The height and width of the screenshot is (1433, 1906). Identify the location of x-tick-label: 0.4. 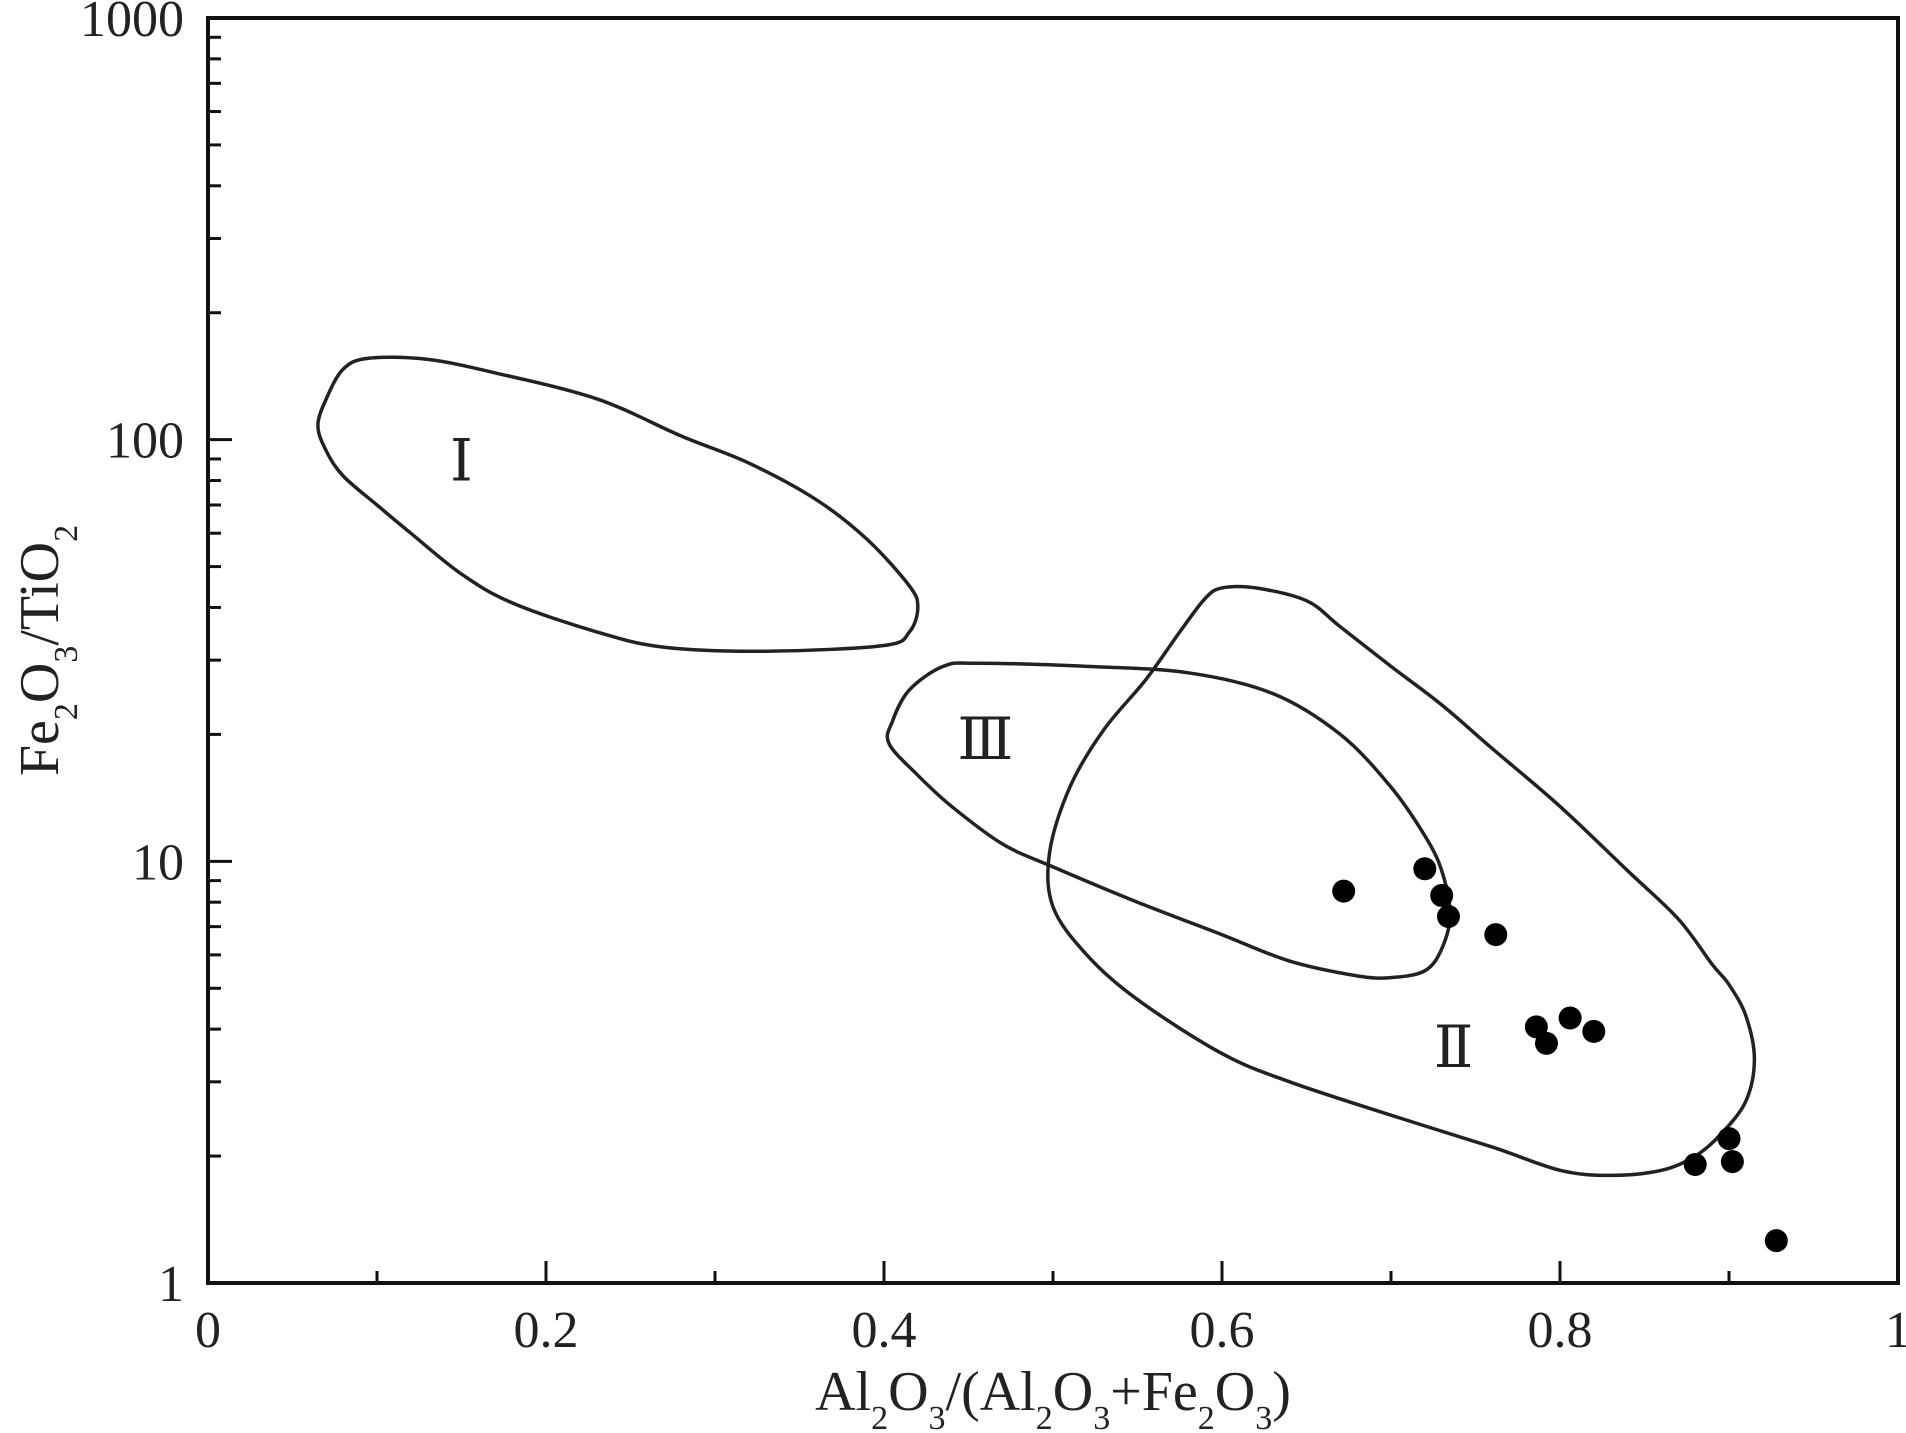
(884, 1330).